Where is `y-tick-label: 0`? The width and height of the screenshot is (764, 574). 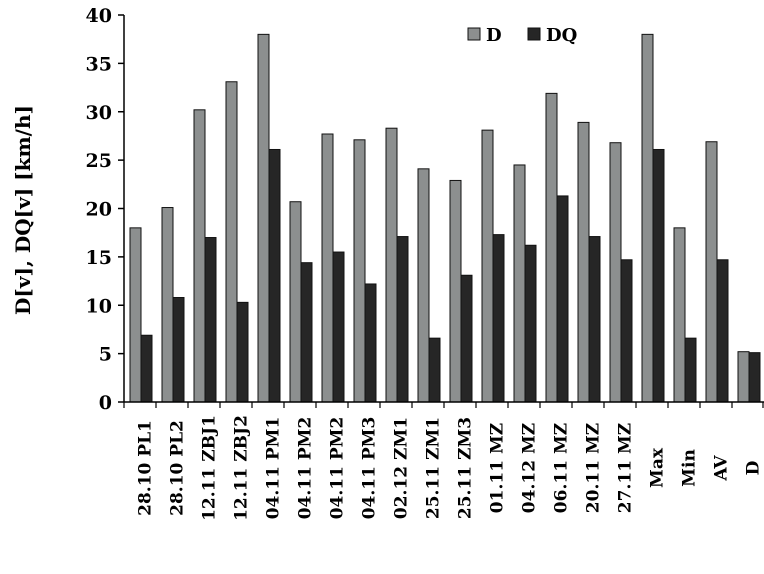
y-tick-label: 0 is located at coordinates (105, 403).